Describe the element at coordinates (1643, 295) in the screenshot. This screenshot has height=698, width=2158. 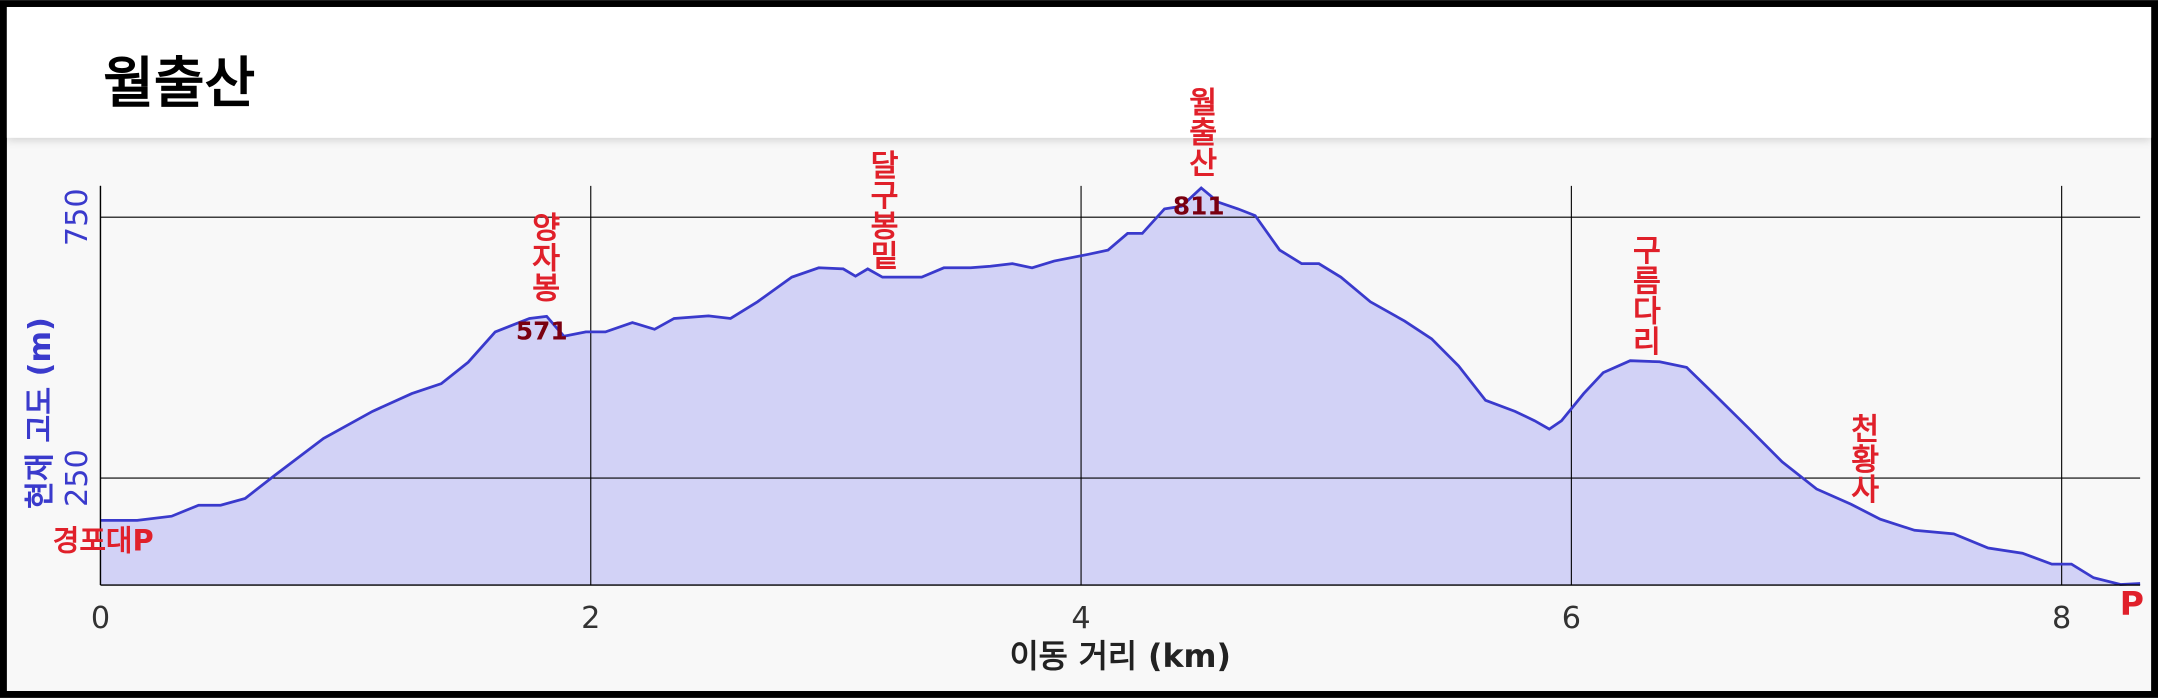
I see `annotation-label: 구름다리` at that location.